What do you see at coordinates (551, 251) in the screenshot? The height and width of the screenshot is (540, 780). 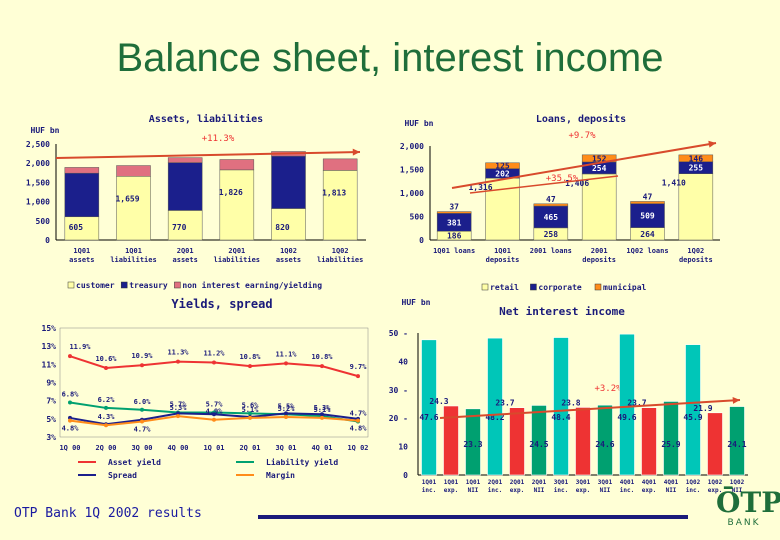 I see `chart2-x-tick: 2001 loans` at bounding box center [551, 251].